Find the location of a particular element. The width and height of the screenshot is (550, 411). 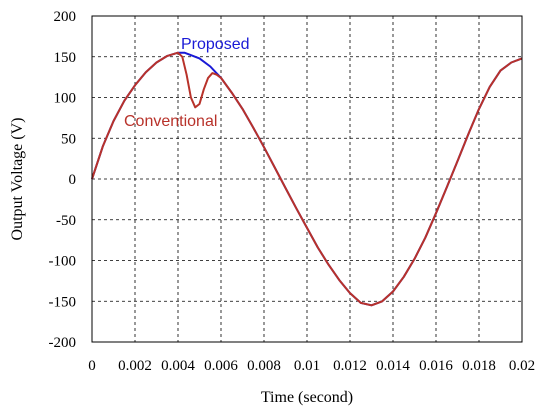

x-tick-label: 0.008 is located at coordinates (264, 366).